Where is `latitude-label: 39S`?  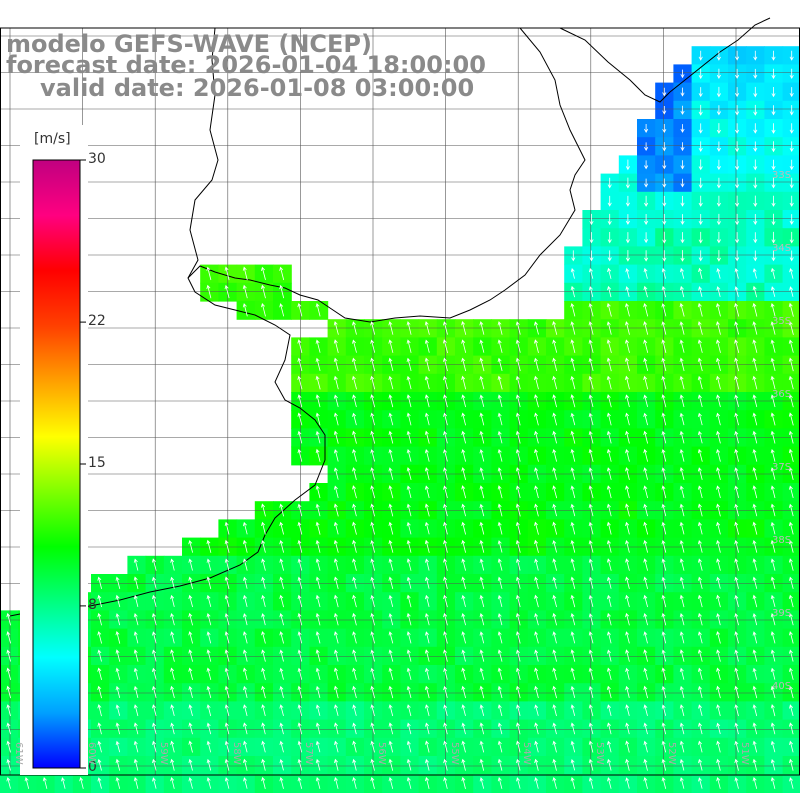
latitude-label: 39S is located at coordinates (782, 613).